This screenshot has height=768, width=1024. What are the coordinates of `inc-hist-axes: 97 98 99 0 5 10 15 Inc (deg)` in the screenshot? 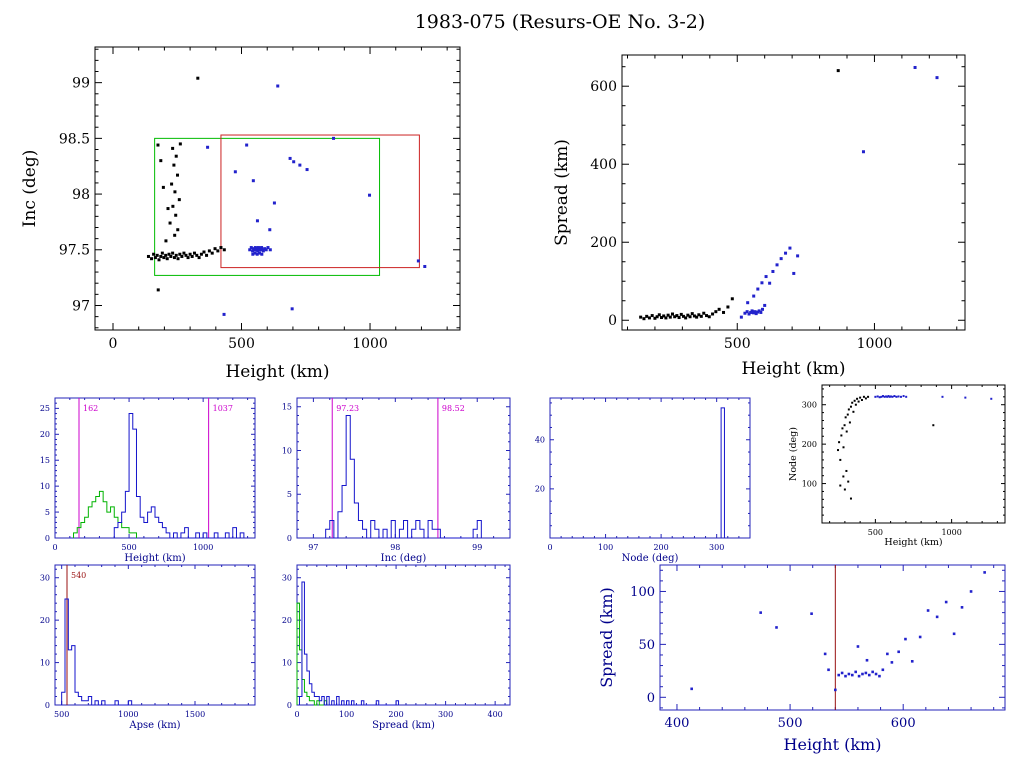 It's located at (396, 480).